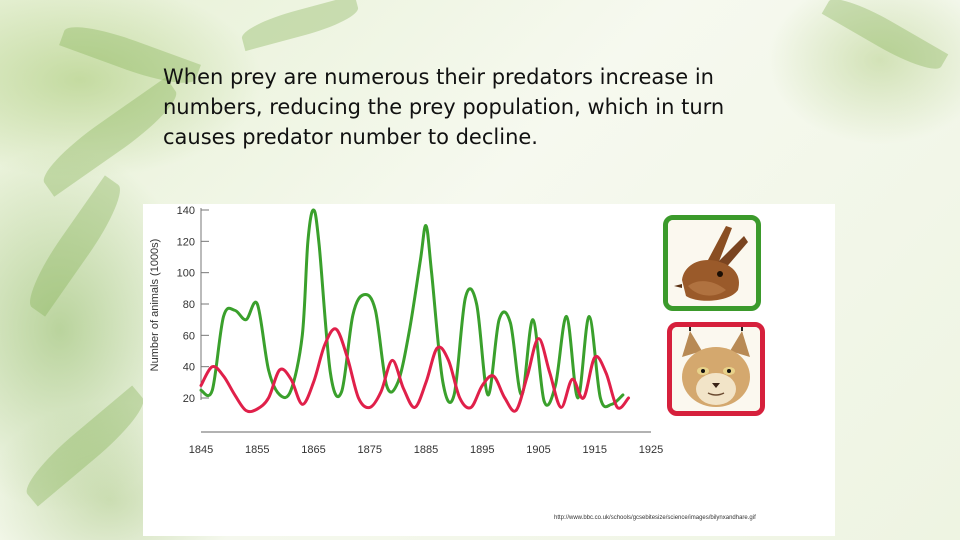 The height and width of the screenshot is (540, 960). I want to click on x-tick-label: 1845, so click(201, 450).